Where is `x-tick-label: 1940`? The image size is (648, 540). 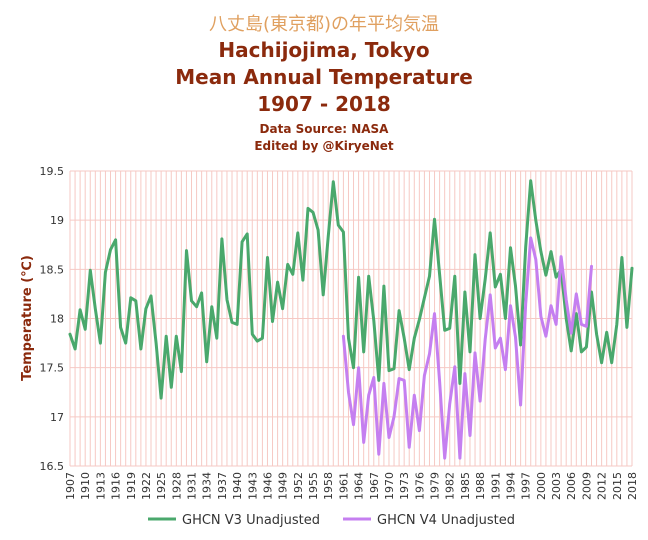
x-tick-label: 1940 is located at coordinates (237, 486).